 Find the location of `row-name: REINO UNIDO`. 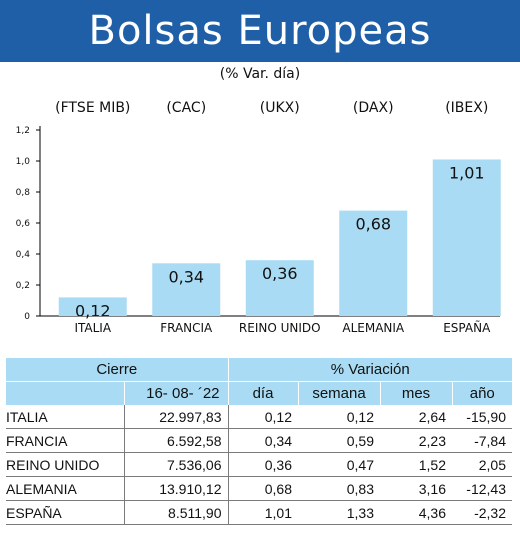

row-name: REINO UNIDO is located at coordinates (65, 464).